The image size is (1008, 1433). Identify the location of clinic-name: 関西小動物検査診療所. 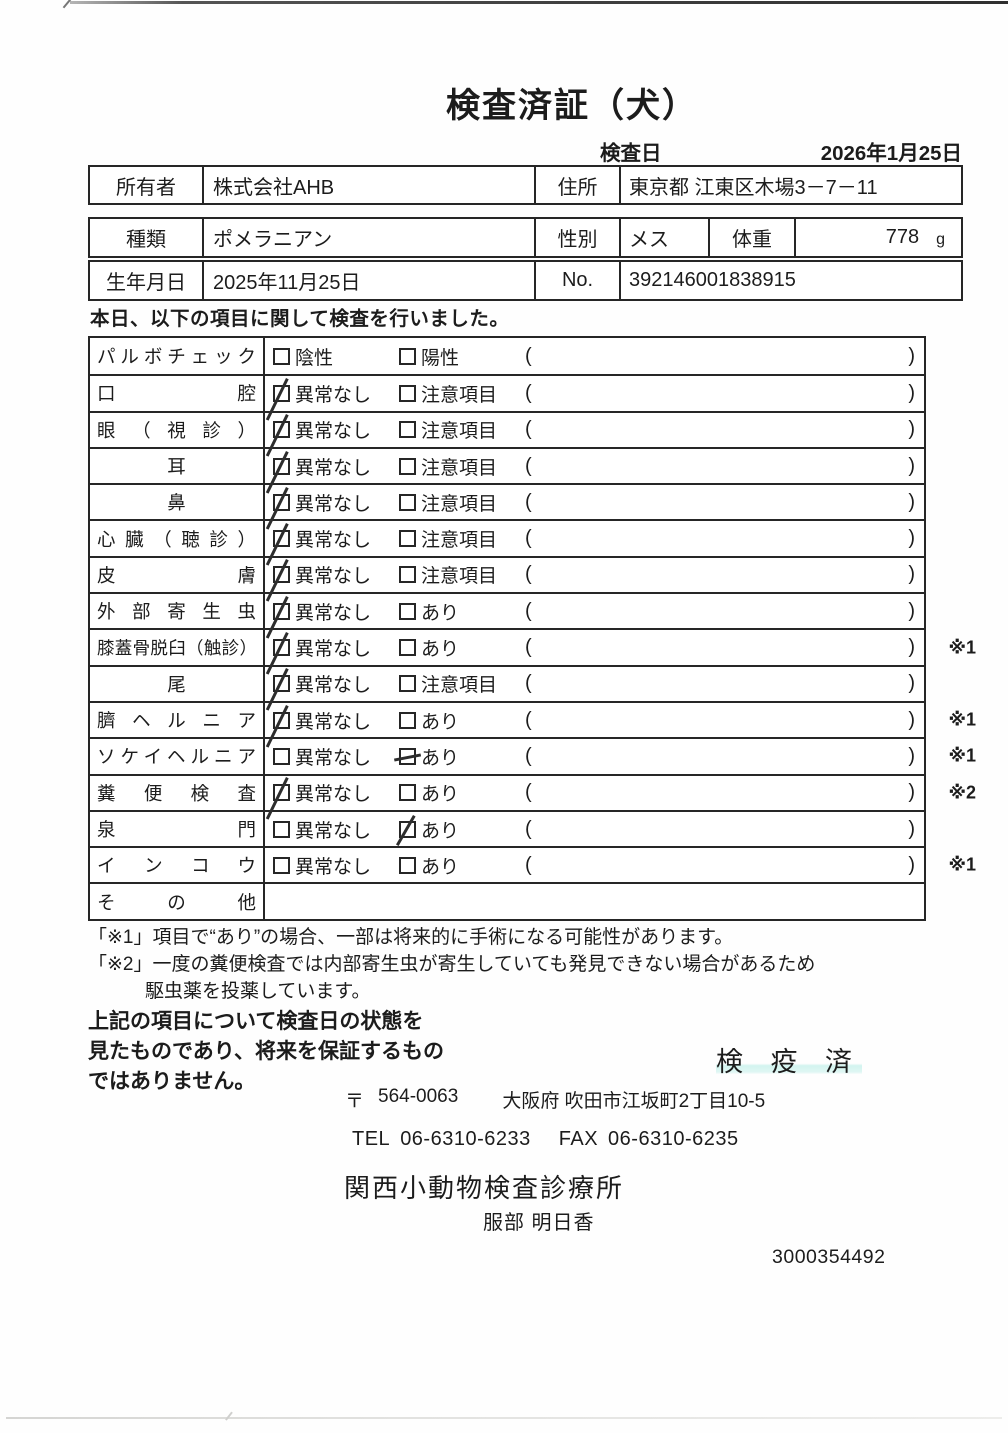
(484, 1188).